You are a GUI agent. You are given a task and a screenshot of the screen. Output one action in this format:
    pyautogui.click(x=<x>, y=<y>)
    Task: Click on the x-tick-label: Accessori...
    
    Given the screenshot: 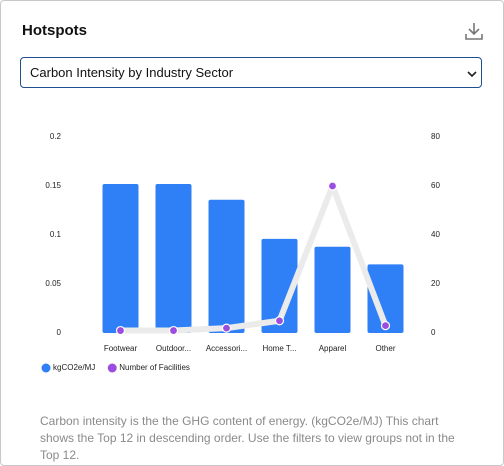 What is the action you would take?
    pyautogui.click(x=226, y=348)
    